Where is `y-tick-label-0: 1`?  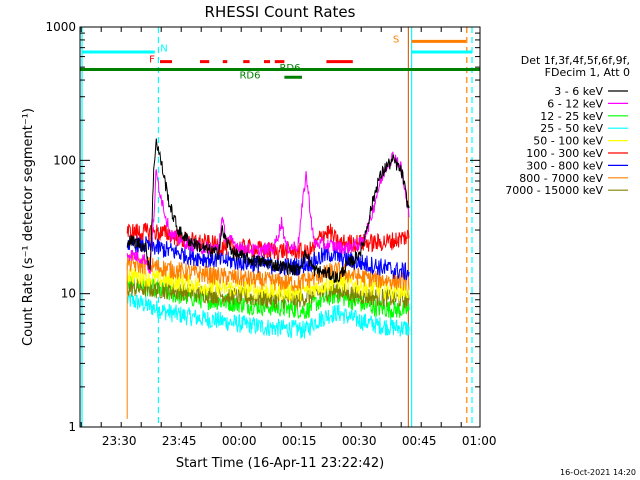 y-tick-label-0: 1 is located at coordinates (72, 427).